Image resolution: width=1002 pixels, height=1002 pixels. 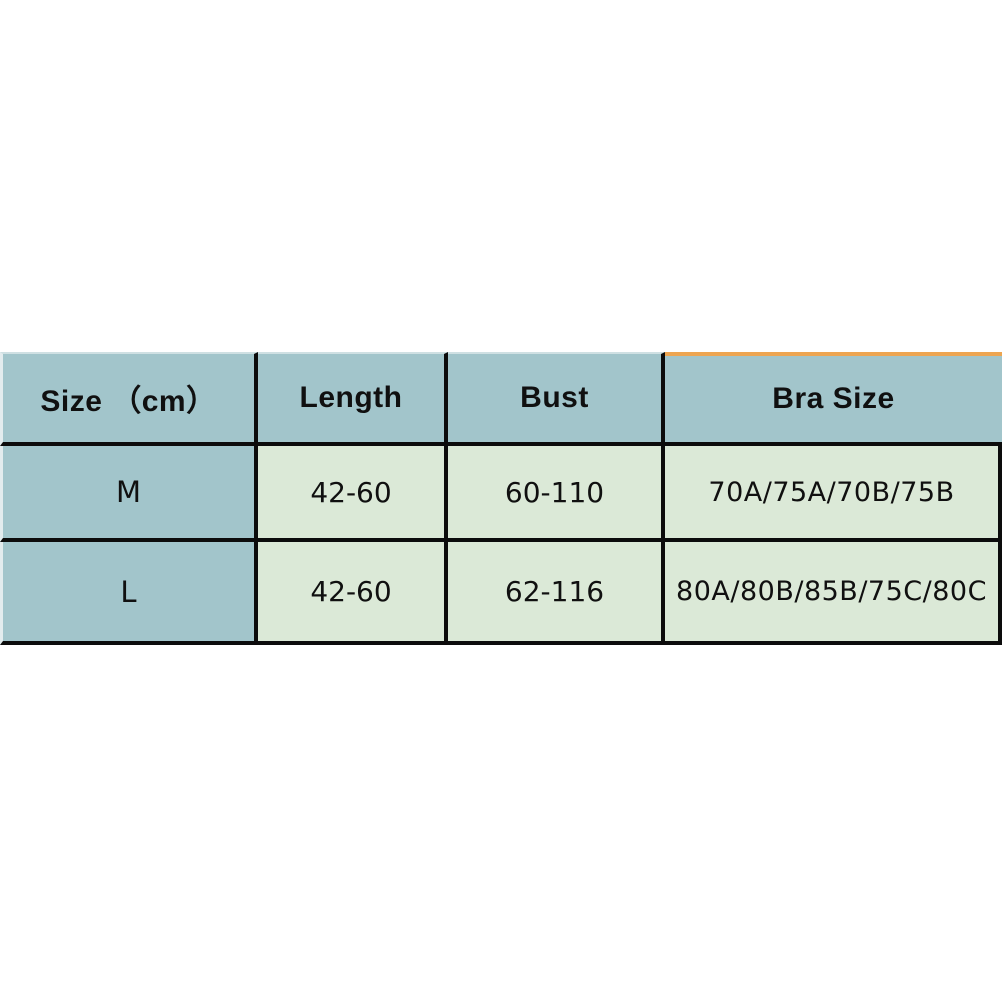 What do you see at coordinates (353, 593) in the screenshot?
I see `row-l-length-cell: 42-60` at bounding box center [353, 593].